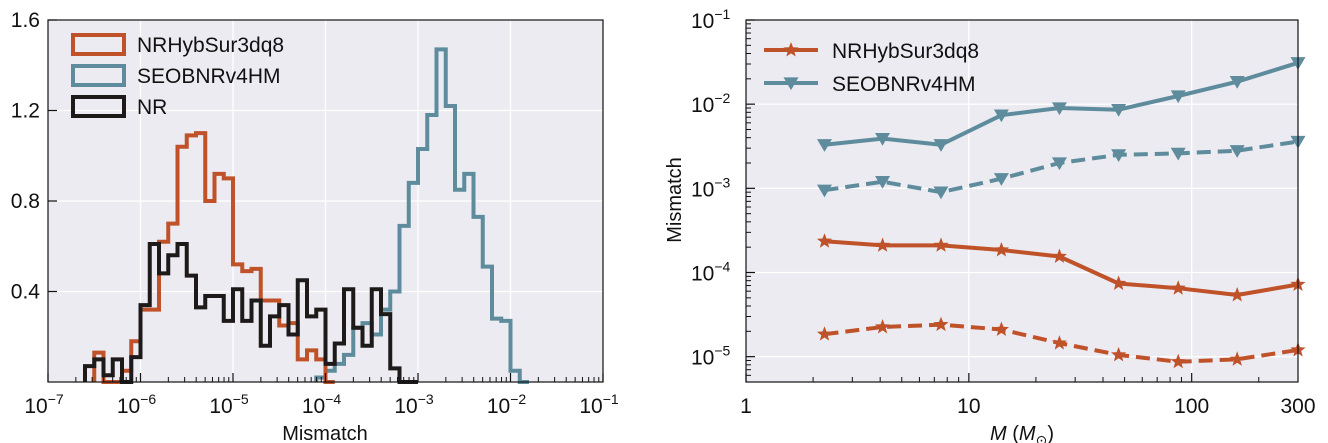  Describe the element at coordinates (711, 19) in the screenshot. I see `right-y-tick-label: 10⁻¹` at that location.